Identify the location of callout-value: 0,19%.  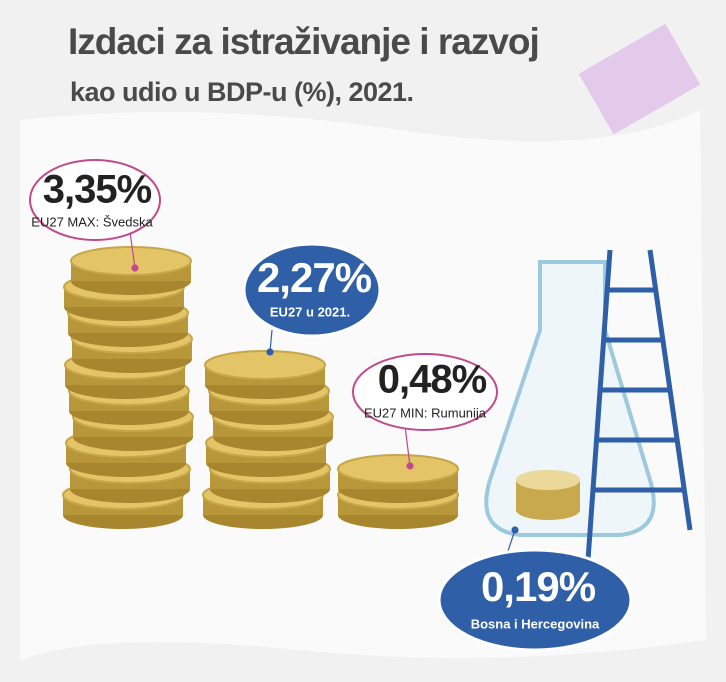
(538, 586).